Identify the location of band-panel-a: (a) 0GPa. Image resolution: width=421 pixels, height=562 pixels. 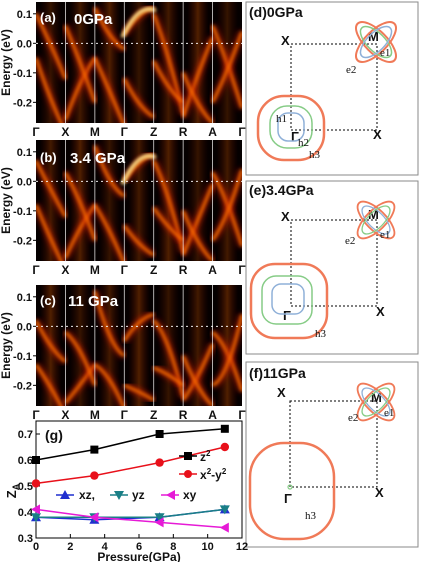
(139, 62).